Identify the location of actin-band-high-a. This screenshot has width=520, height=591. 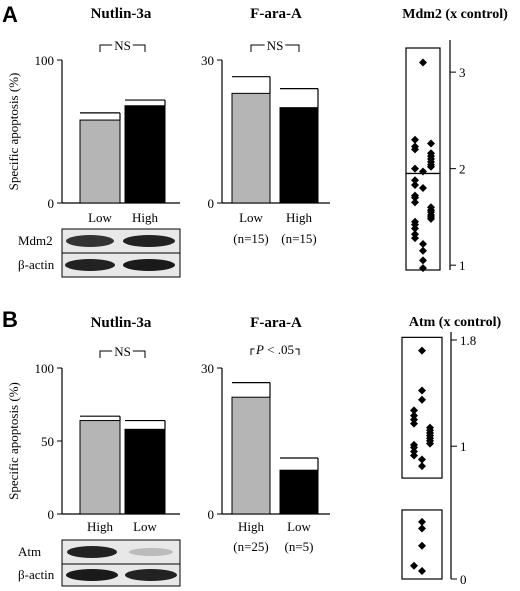
(149, 265).